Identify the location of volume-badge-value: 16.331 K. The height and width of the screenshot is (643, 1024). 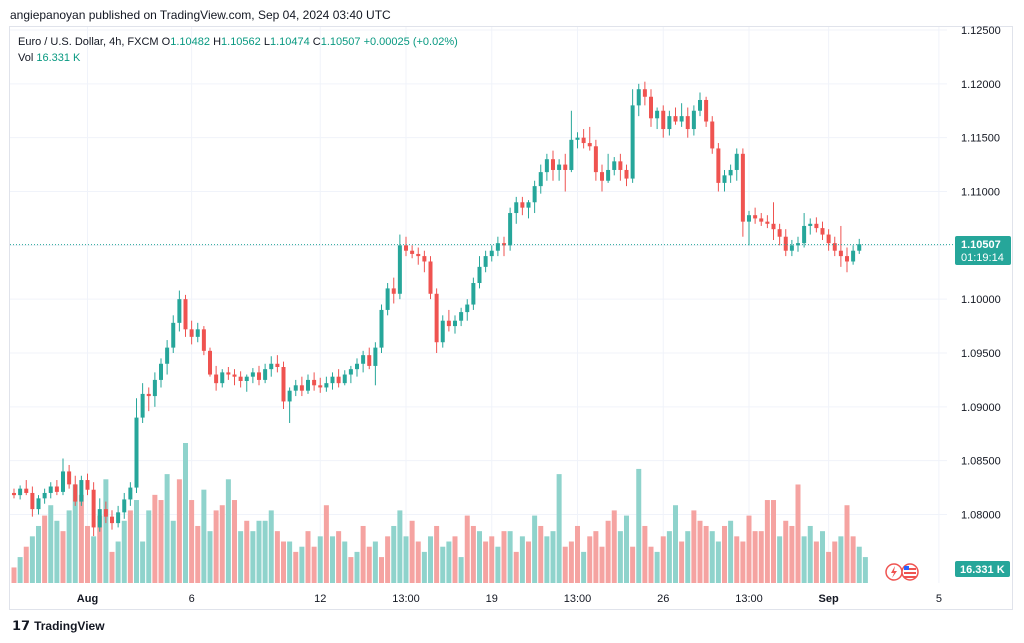
(982, 570).